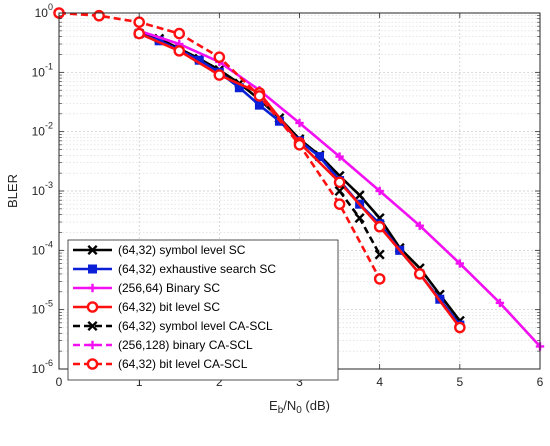 This screenshot has height=446, width=550. I want to click on y-tick-labels: 10⁻⁶ 10⁻⁵ 10⁻⁴ 10⁻³ 10⁻² 10⁻¹ 10⁰, so click(42, 189).